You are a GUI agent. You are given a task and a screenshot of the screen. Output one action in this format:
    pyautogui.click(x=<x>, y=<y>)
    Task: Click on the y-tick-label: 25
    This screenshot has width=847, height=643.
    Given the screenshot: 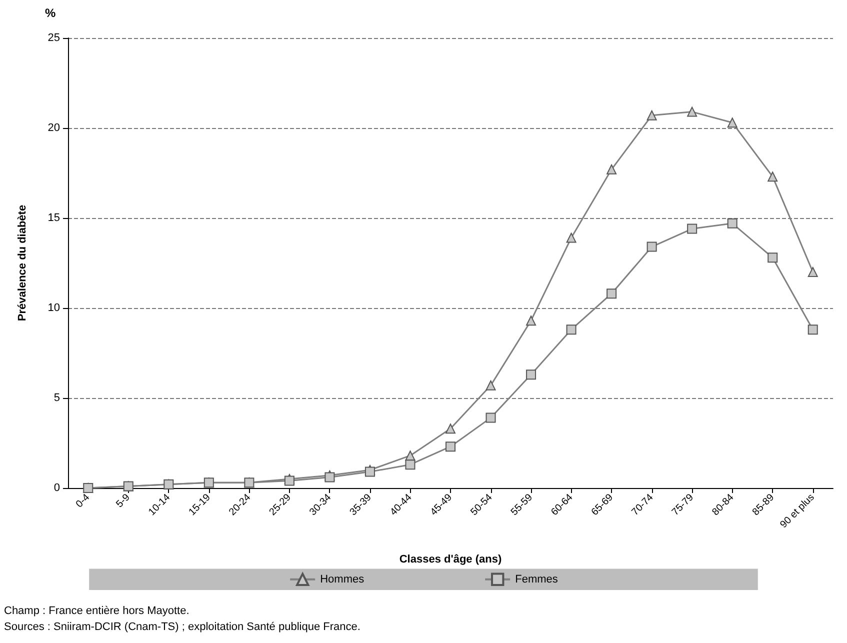 What is the action you would take?
    pyautogui.click(x=54, y=38)
    